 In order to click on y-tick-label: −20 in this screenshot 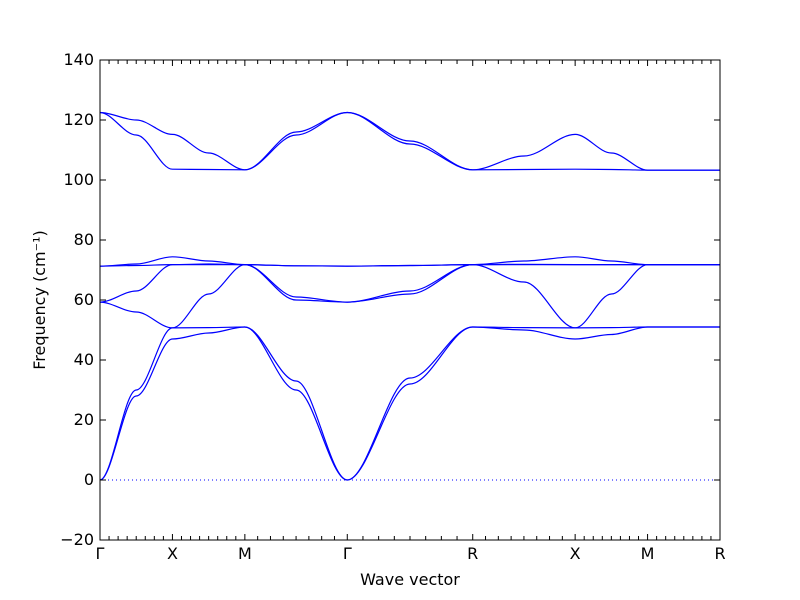, I will do `click(77, 539)`.